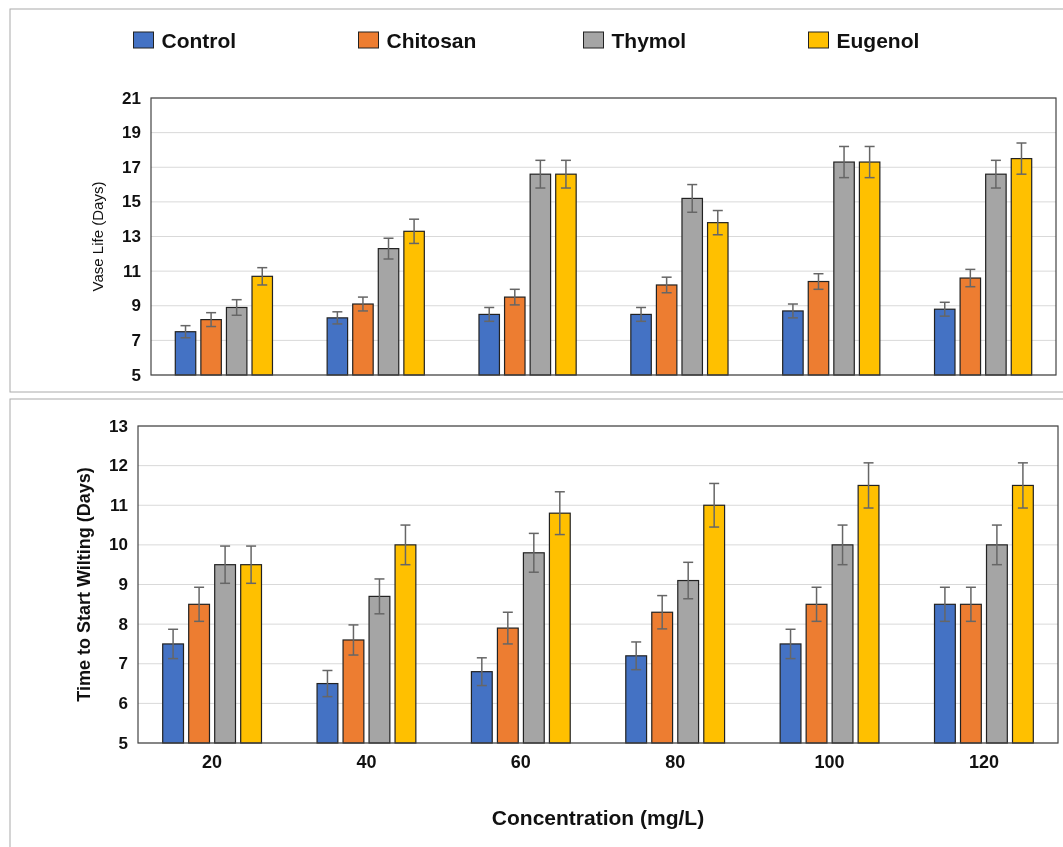  What do you see at coordinates (131, 167) in the screenshot?
I see `y-tick-label: 17` at bounding box center [131, 167].